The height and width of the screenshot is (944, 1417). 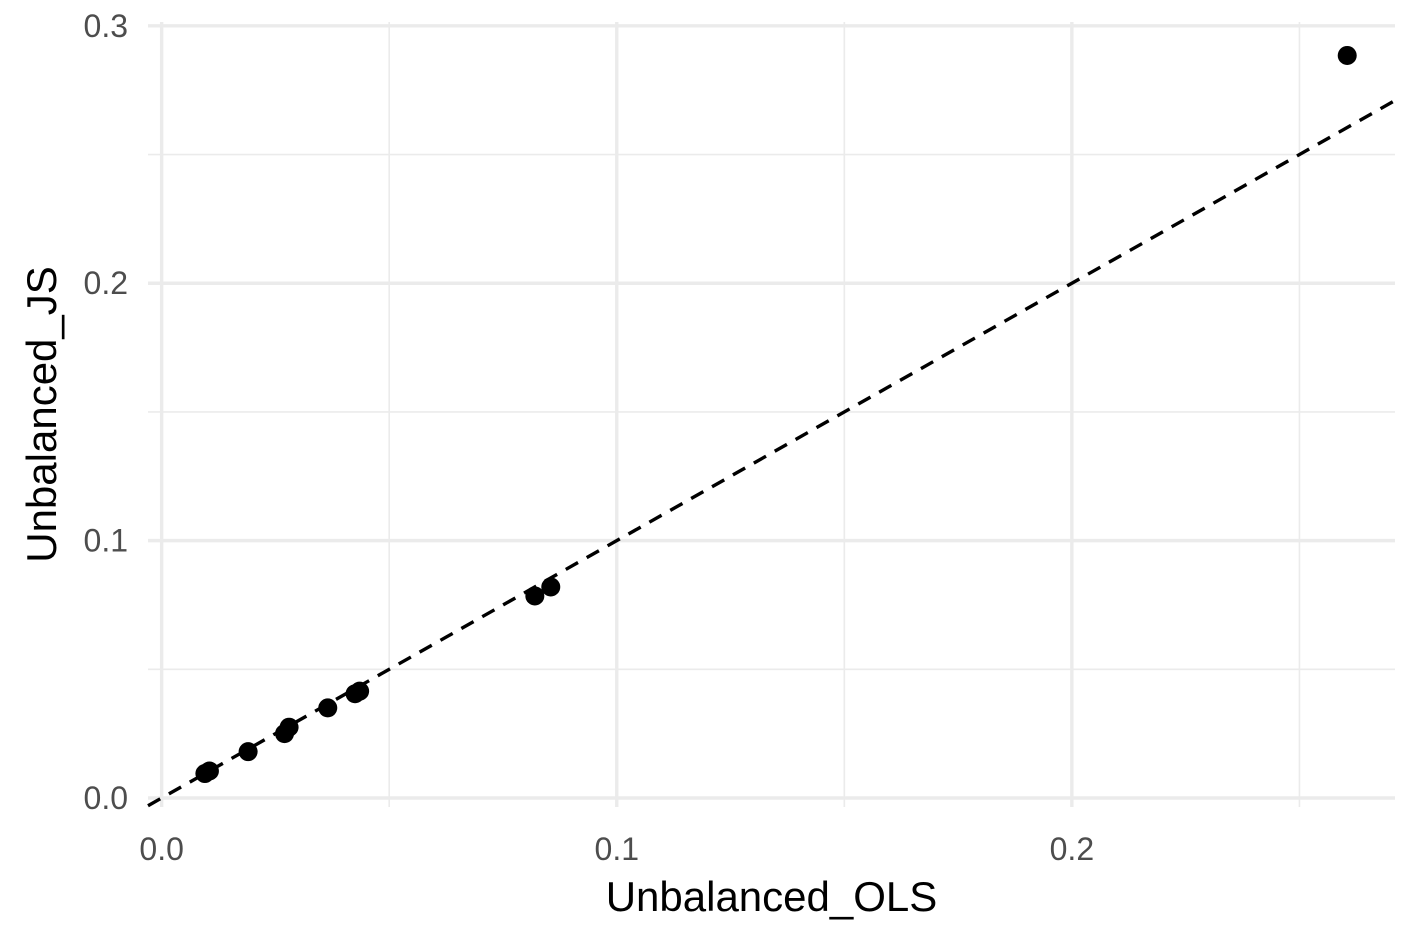 I want to click on x-tick-label: 0.1, so click(x=617, y=849).